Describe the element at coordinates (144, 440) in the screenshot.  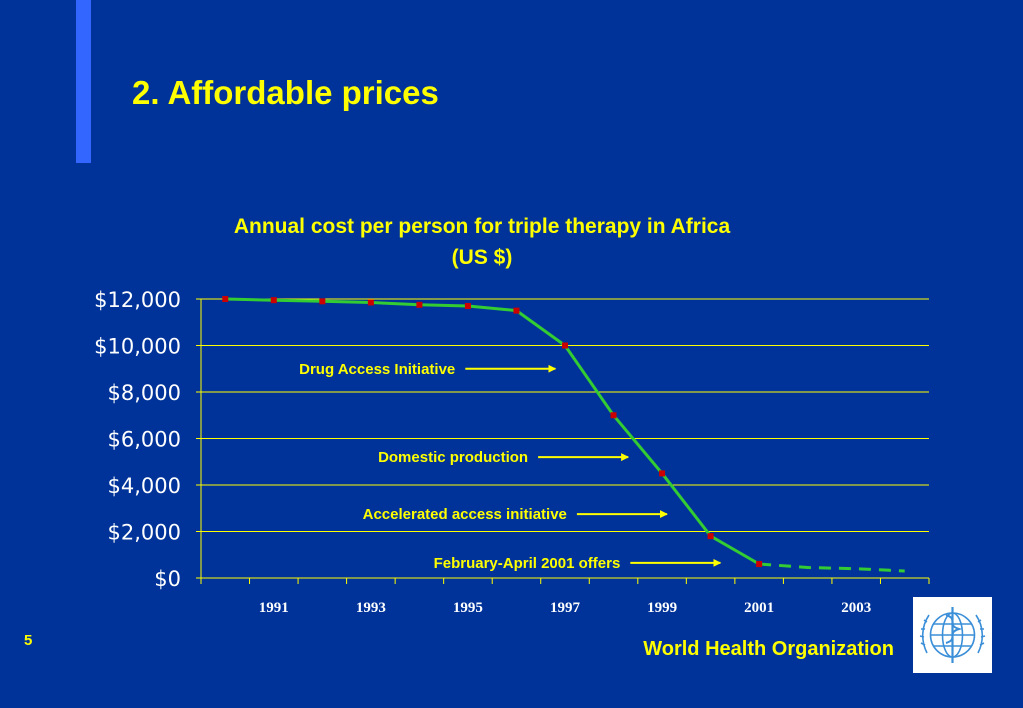
I see `y-tick-label: $6,000` at that location.